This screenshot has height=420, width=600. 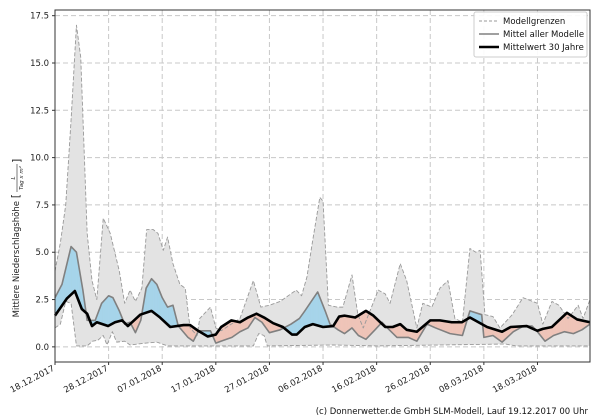 What do you see at coordinates (354, 380) in the screenshot?
I see `x-tick-label: 16.02.2018` at bounding box center [354, 380].